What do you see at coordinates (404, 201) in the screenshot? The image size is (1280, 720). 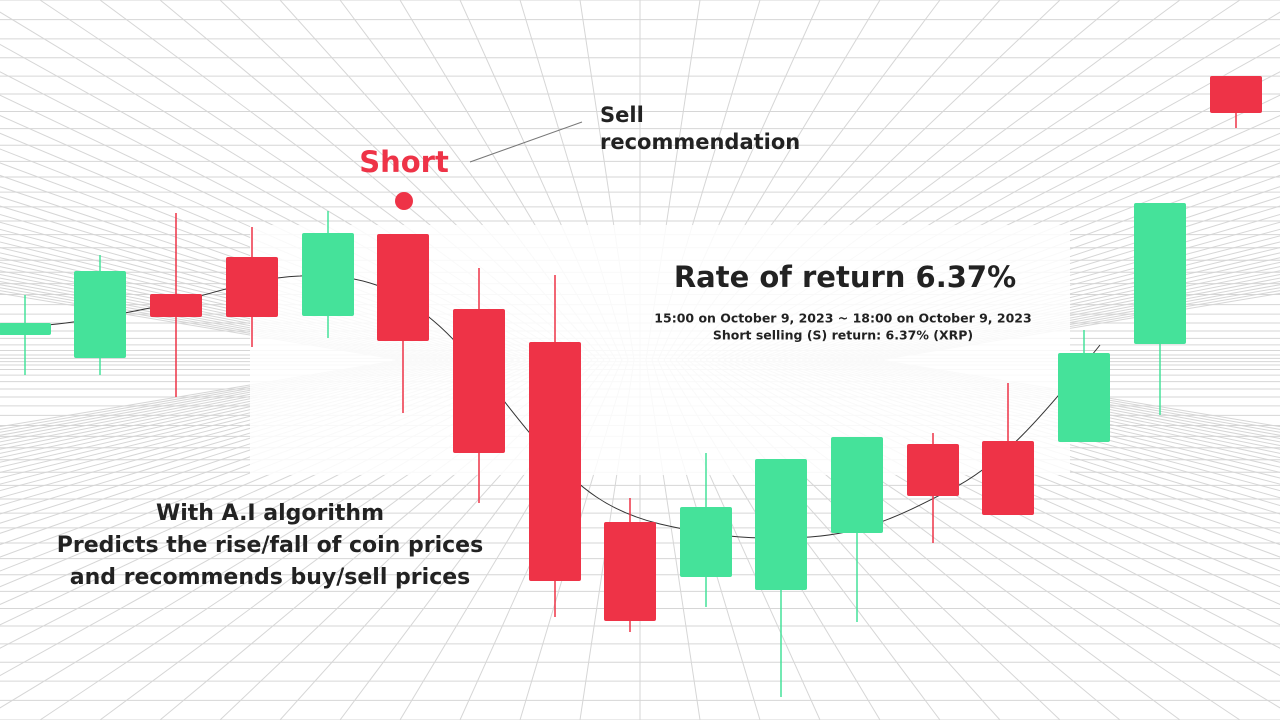 I see `signal-dot` at bounding box center [404, 201].